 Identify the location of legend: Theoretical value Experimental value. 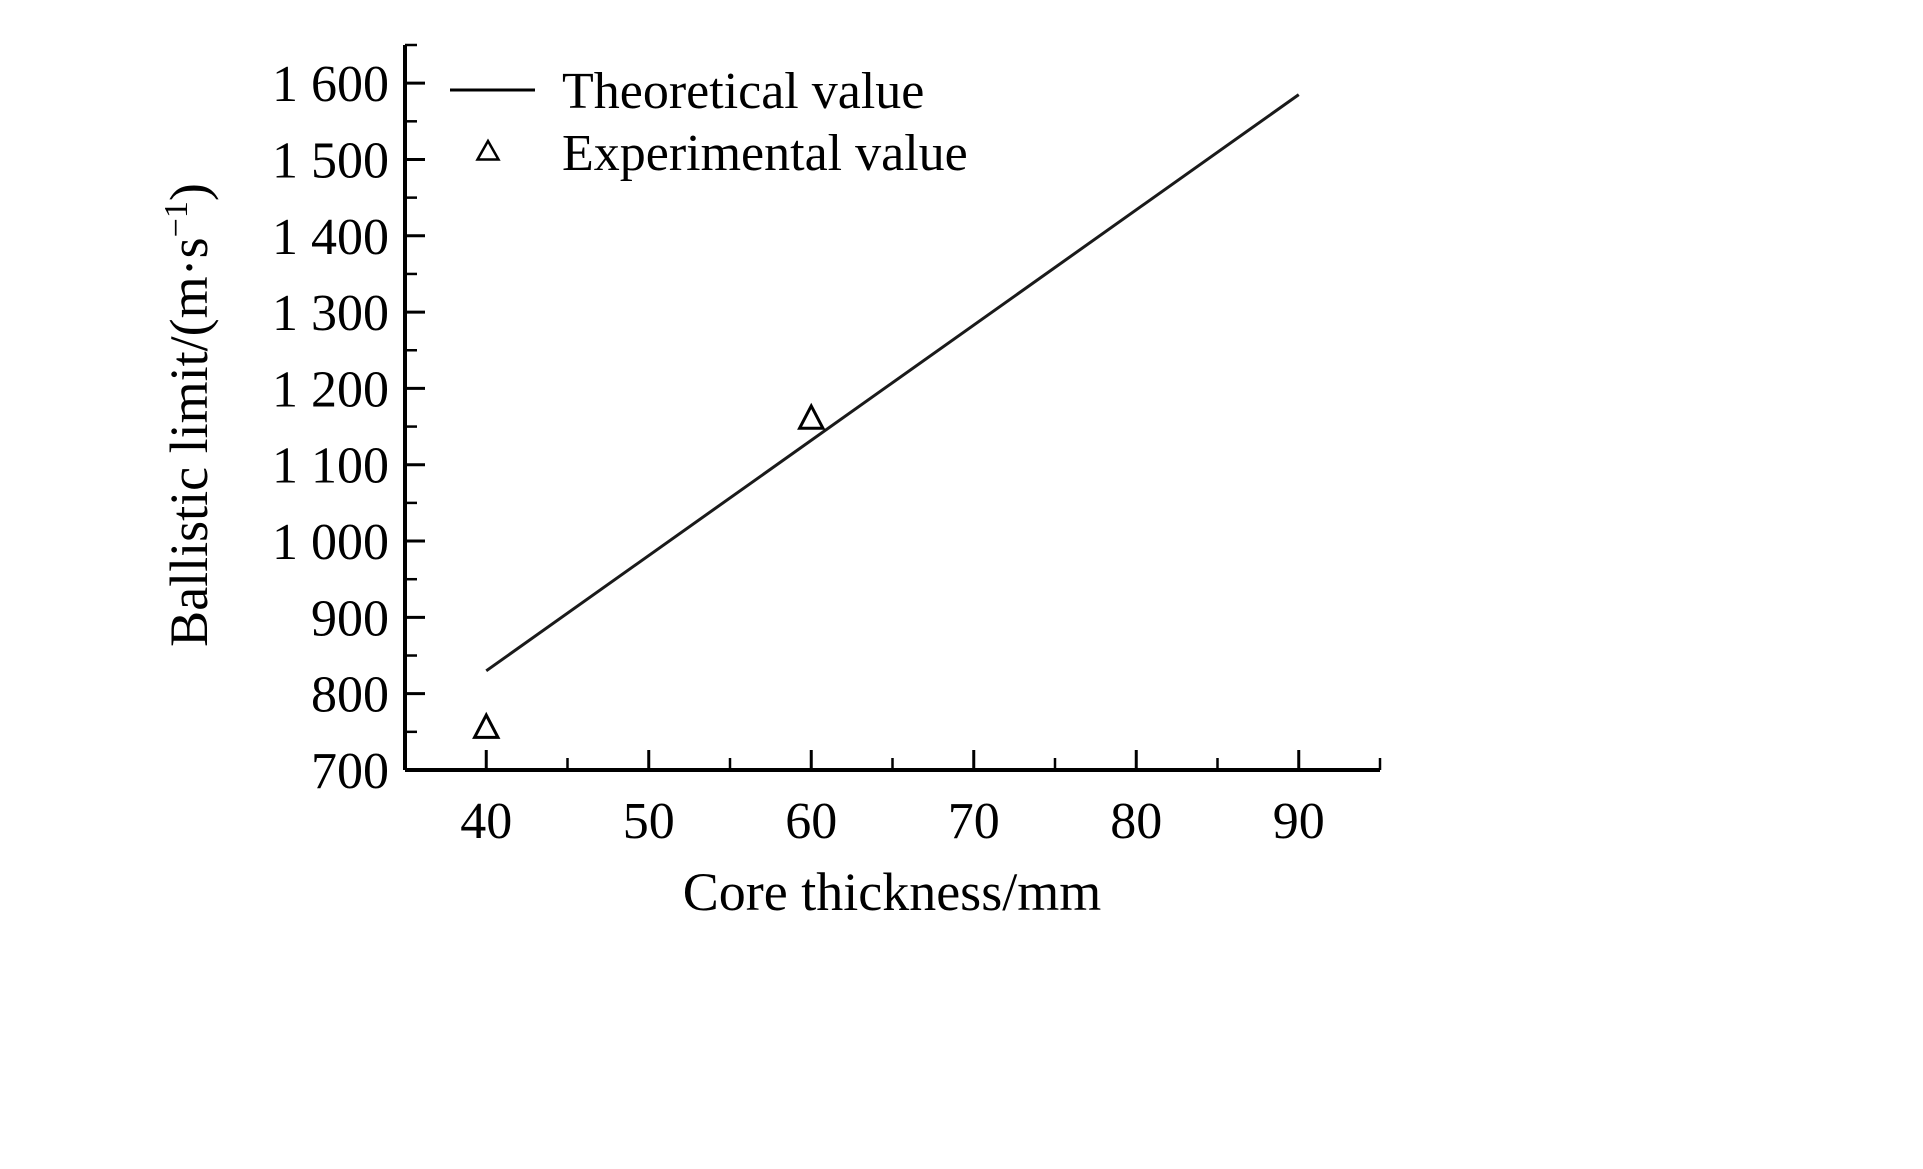
(709, 122).